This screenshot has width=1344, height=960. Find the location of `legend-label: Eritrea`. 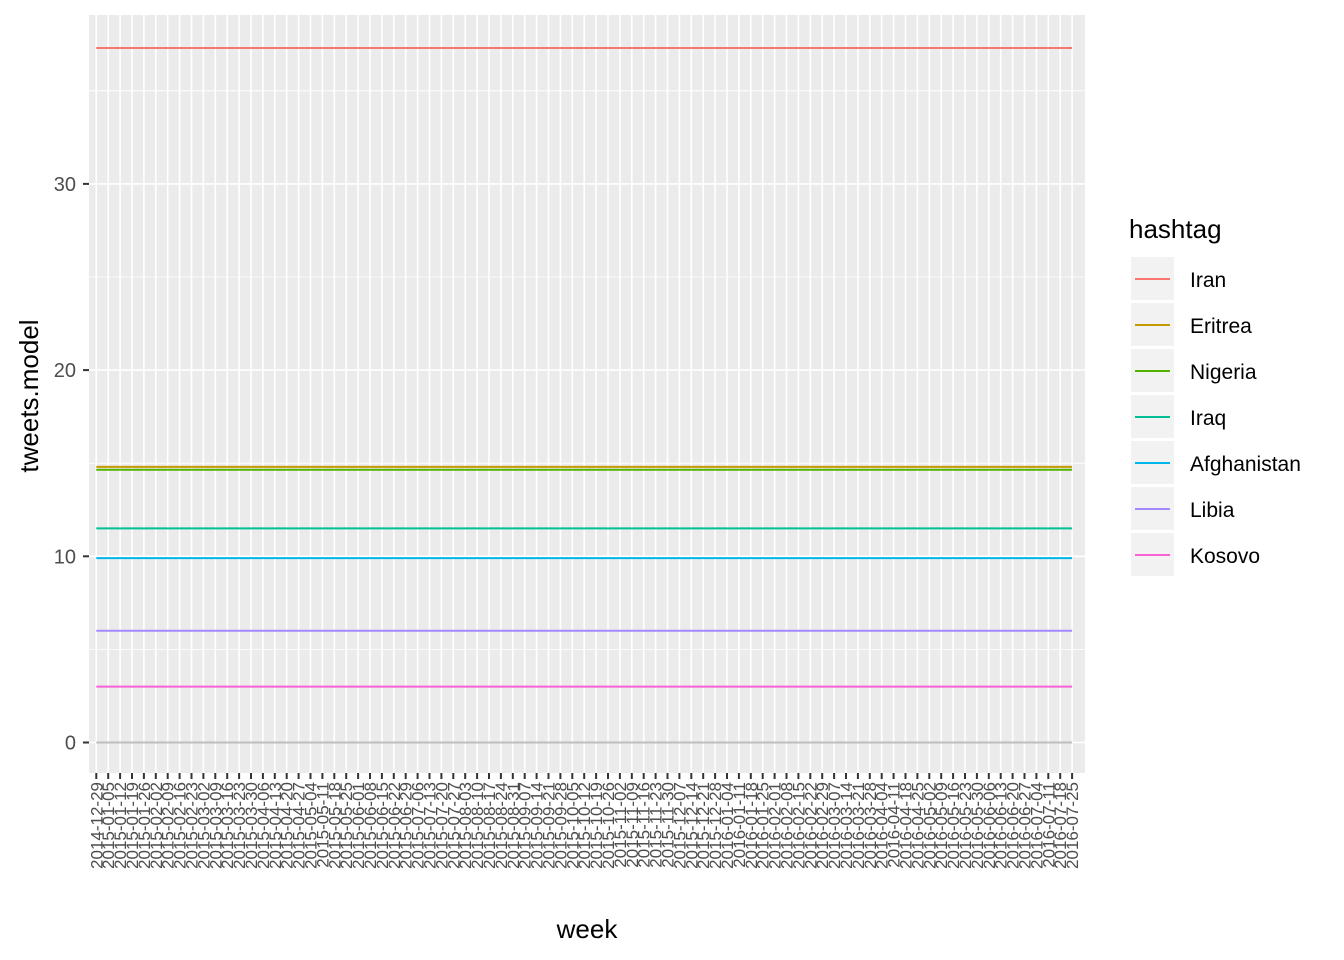

legend-label: Eritrea is located at coordinates (1221, 326).